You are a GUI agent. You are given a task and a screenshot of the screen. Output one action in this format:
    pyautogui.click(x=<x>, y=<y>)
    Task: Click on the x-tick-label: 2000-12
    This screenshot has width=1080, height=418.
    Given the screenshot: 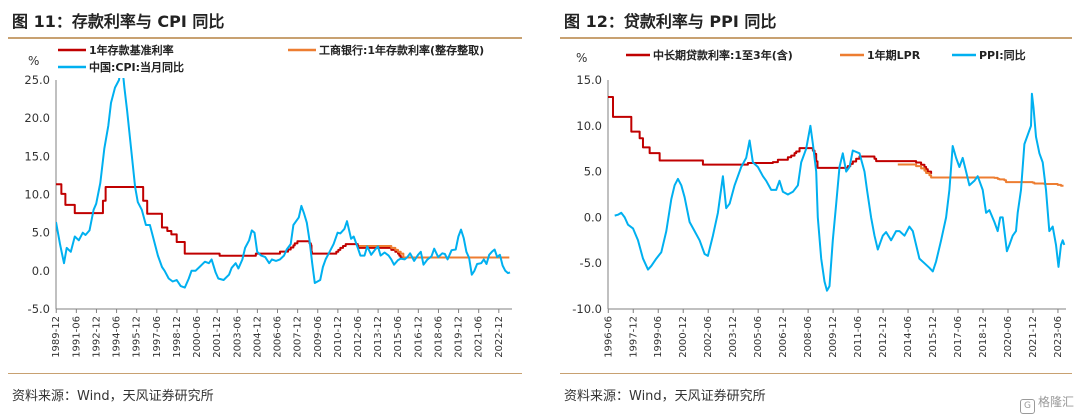 What is the action you would take?
    pyautogui.click(x=683, y=337)
    